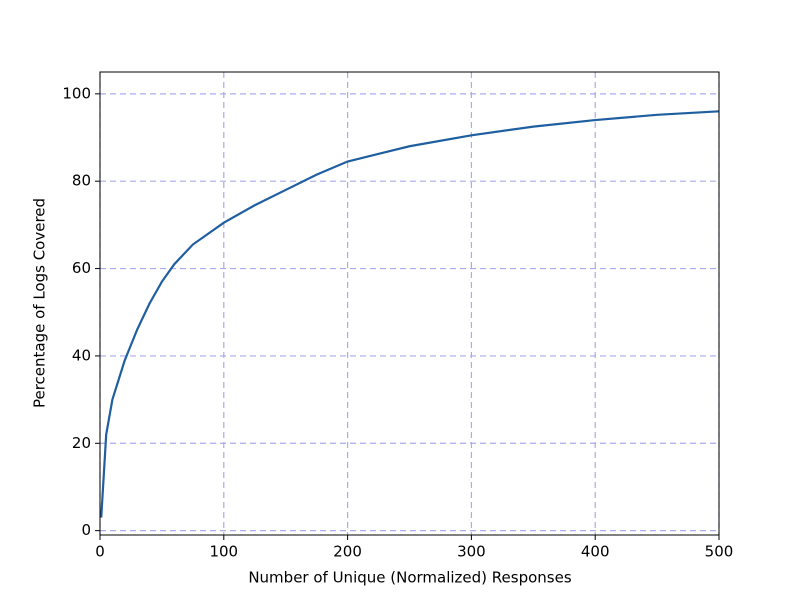  I want to click on x-tick-label: 300, so click(471, 552).